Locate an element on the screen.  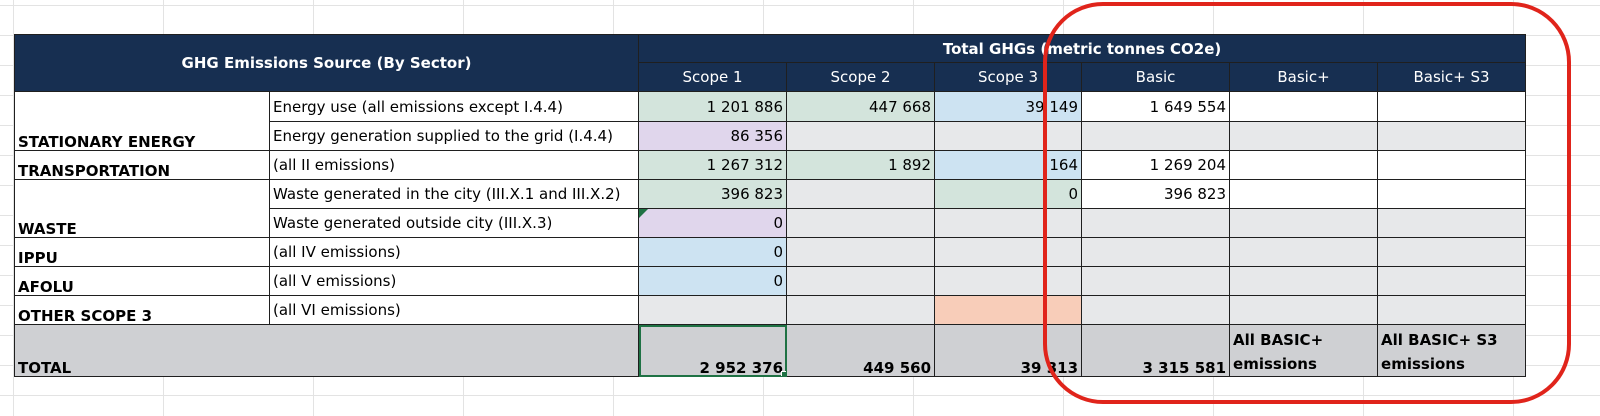
cell-energy-use-scope3: 39 149 is located at coordinates (1008, 106).